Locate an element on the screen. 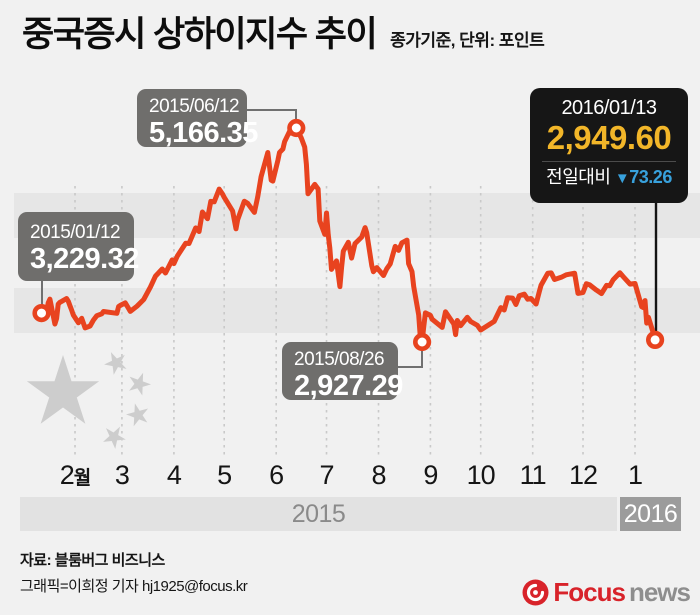 The width and height of the screenshot is (700, 615). down-arrow-and-change-value: ▼73.26 is located at coordinates (643, 177).